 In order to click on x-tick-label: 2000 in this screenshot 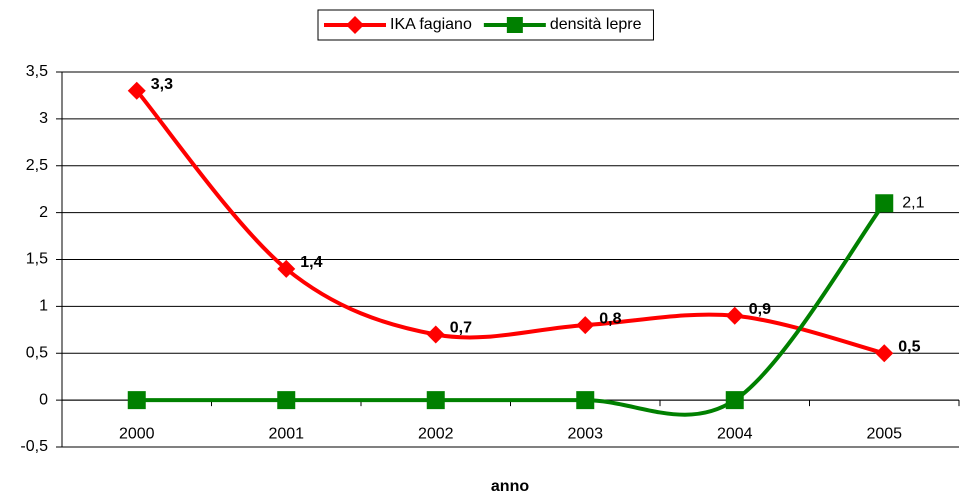, I will do `click(137, 433)`.